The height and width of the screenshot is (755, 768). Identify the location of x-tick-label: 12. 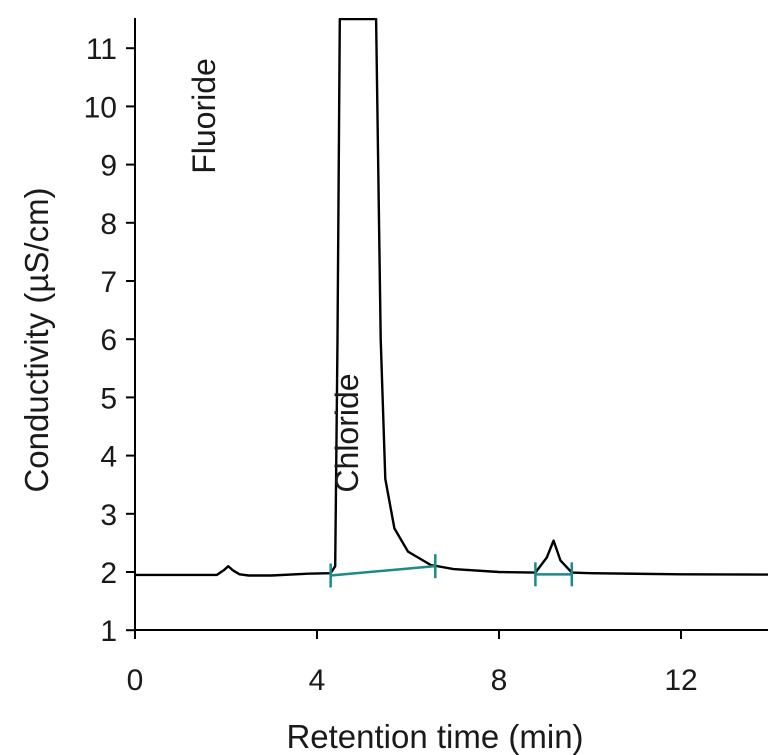
(680, 680).